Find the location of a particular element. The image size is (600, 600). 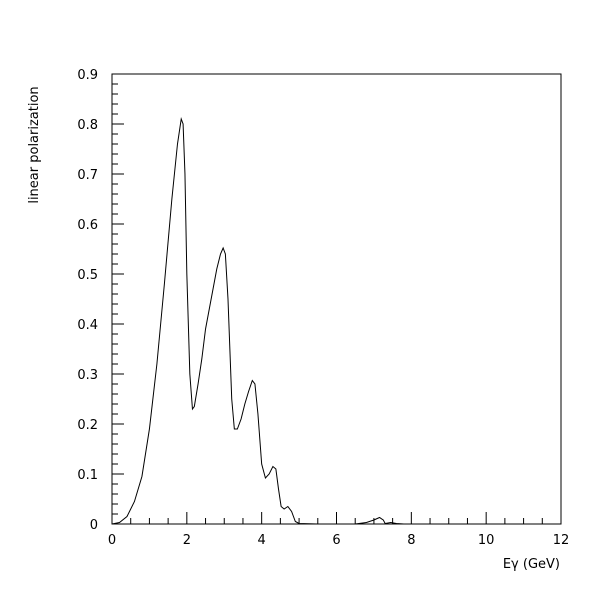

y-tick-label: 0.3 is located at coordinates (87, 375).